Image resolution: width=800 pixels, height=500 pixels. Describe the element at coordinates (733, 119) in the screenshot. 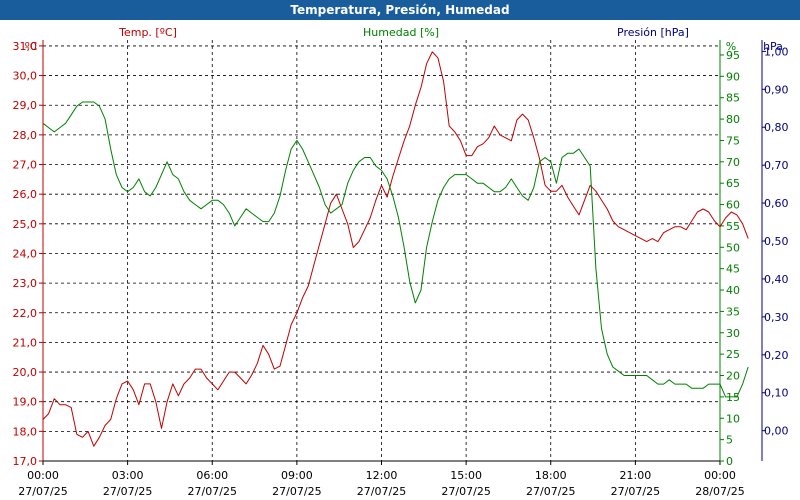

I see `humidity-tick-label: 80` at that location.